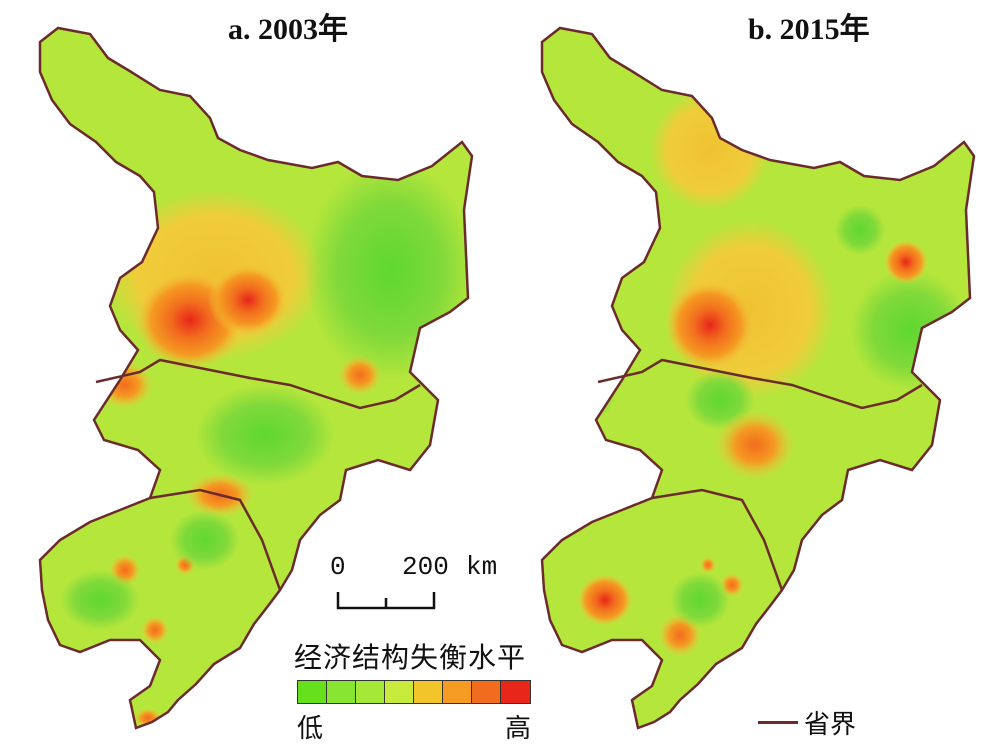 The image size is (1000, 745). Describe the element at coordinates (386, 601) in the screenshot. I see `scale-bar` at that location.